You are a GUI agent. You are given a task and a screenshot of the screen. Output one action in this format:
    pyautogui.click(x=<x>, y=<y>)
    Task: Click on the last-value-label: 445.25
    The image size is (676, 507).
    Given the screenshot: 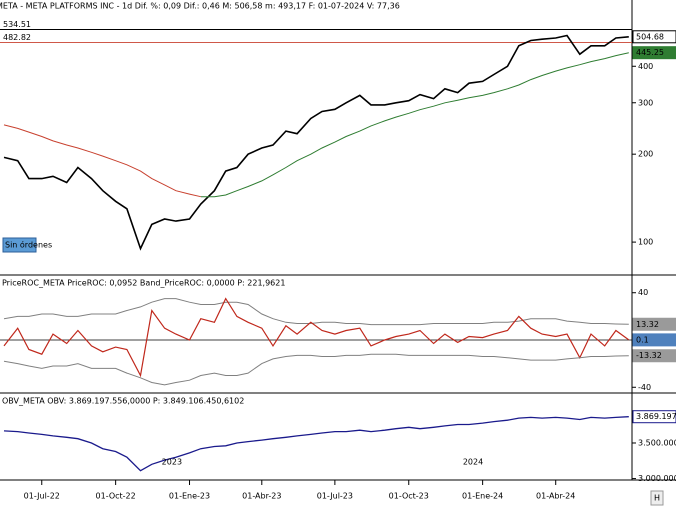 What is the action you would take?
    pyautogui.click(x=650, y=52)
    